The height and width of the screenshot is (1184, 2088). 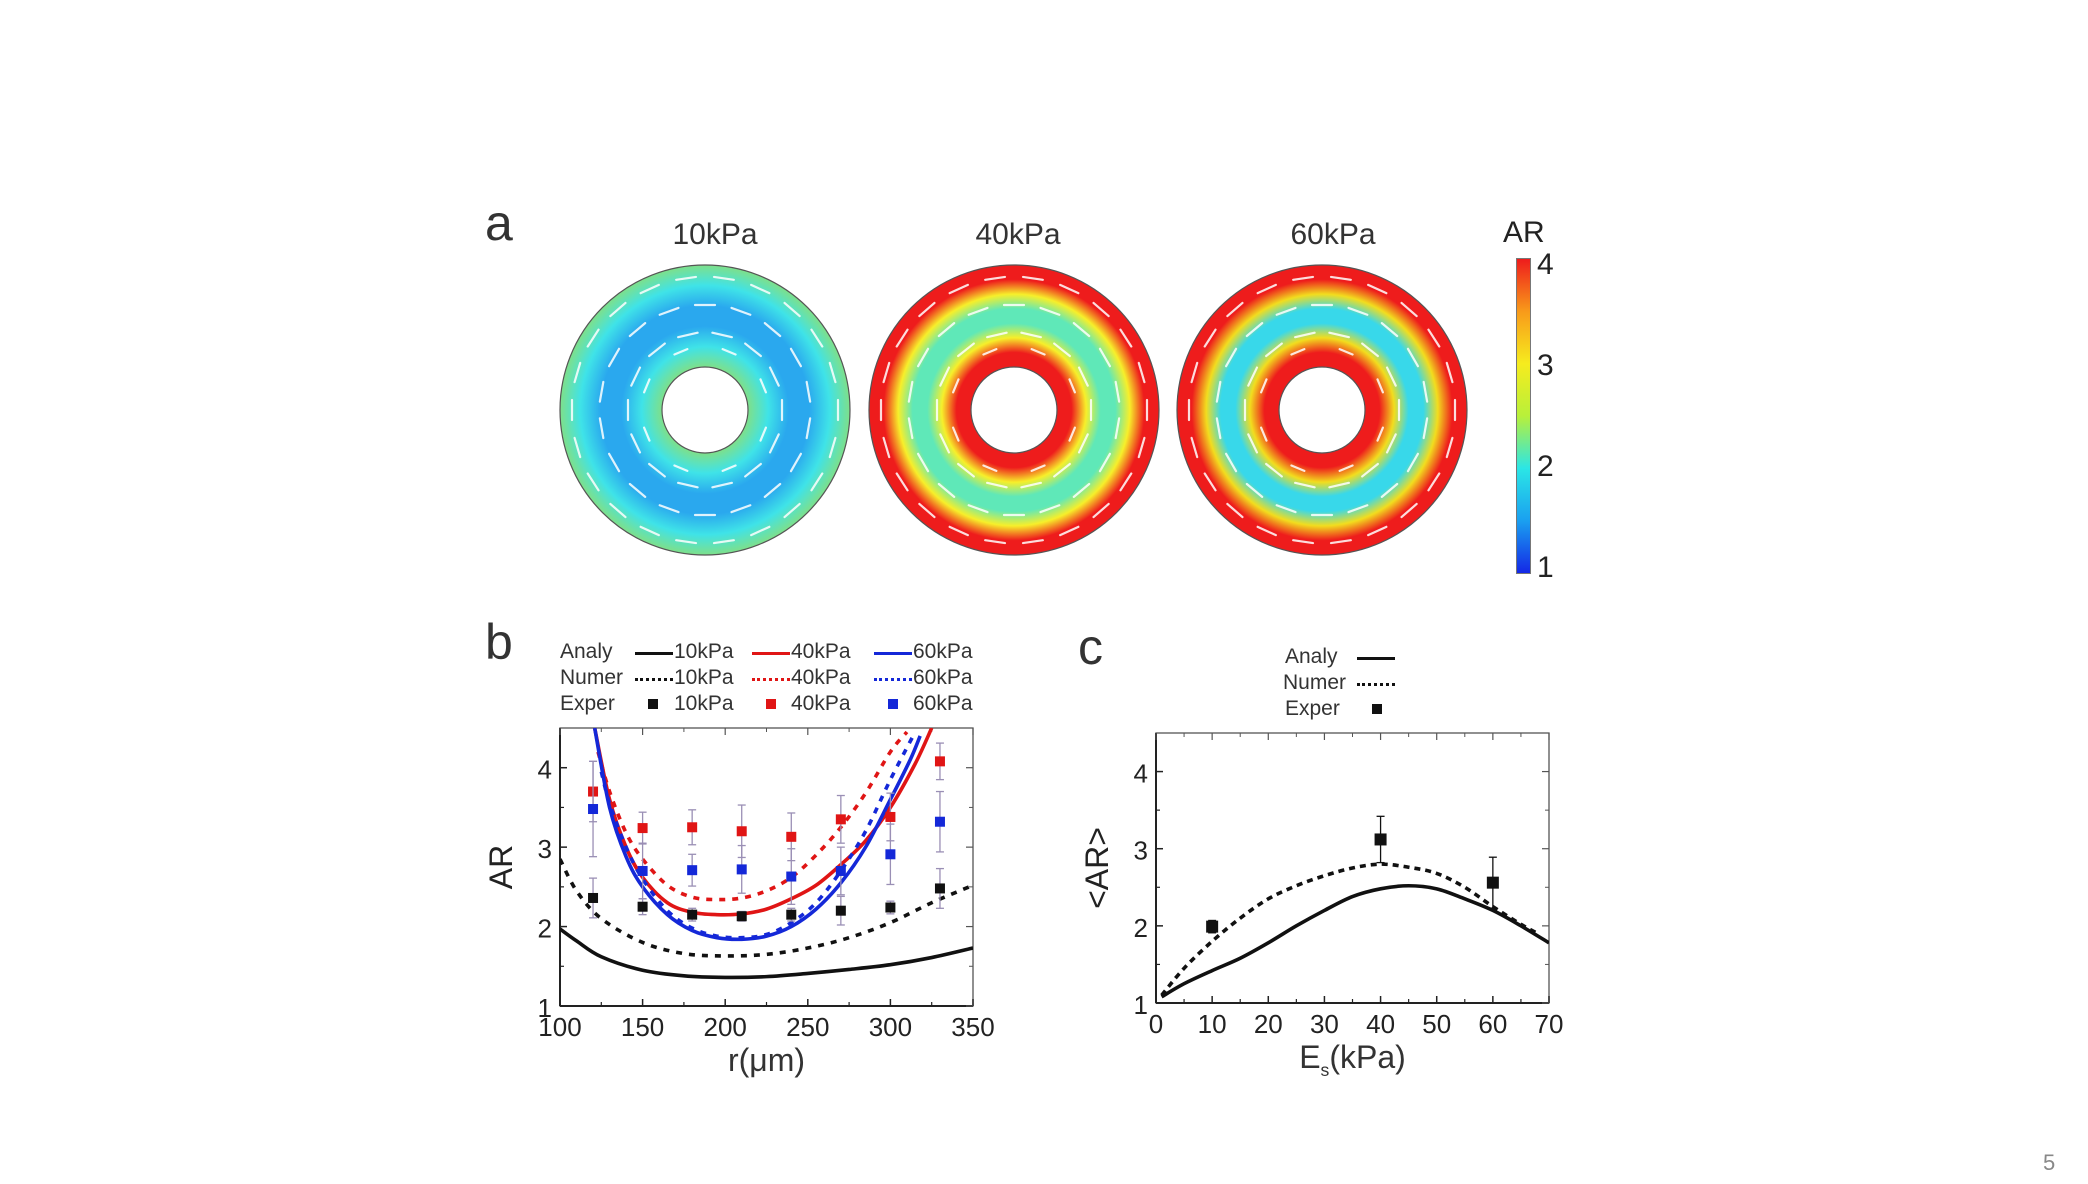 What do you see at coordinates (893, 653) in the screenshot?
I see `legend-b-analy-60-swatch` at bounding box center [893, 653].